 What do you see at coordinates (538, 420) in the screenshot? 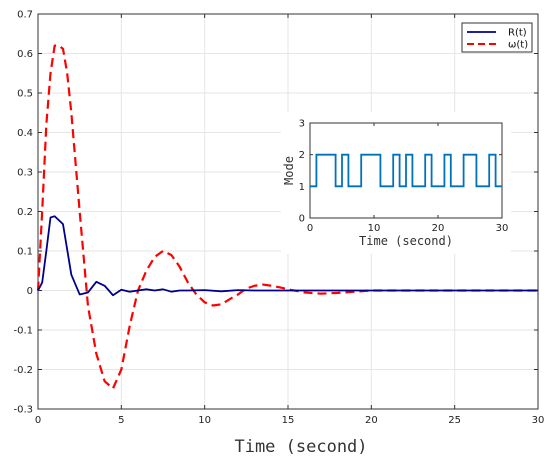
I see `x-tick-label: 30` at bounding box center [538, 420].